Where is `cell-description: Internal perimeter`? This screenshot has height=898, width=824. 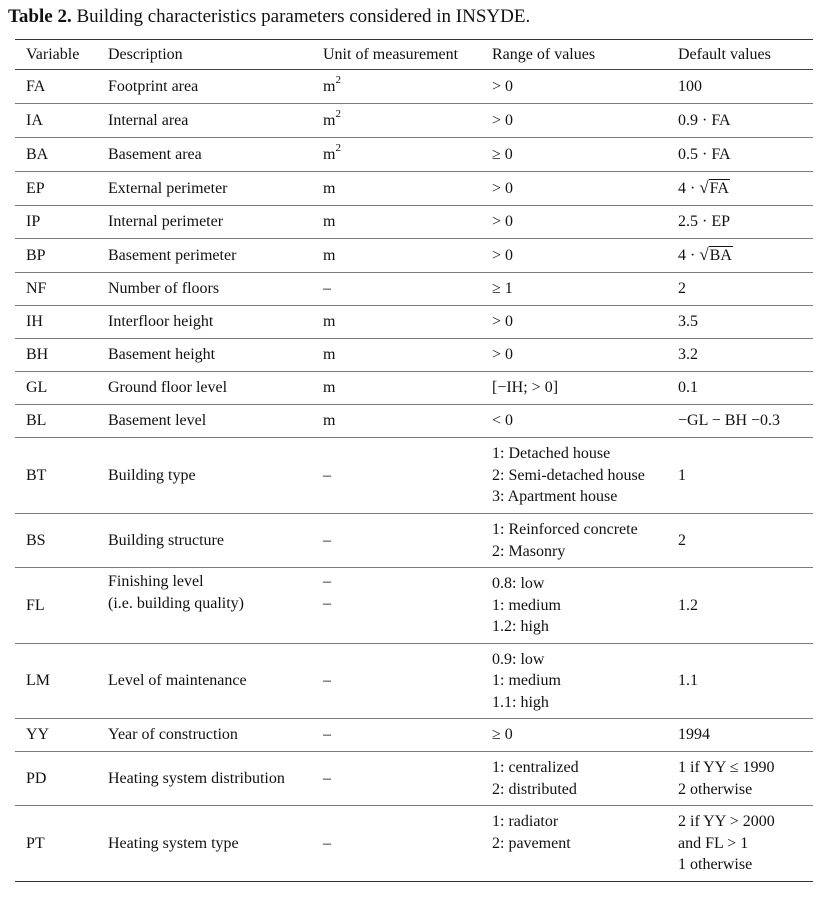 cell-description: Internal perimeter is located at coordinates (204, 222).